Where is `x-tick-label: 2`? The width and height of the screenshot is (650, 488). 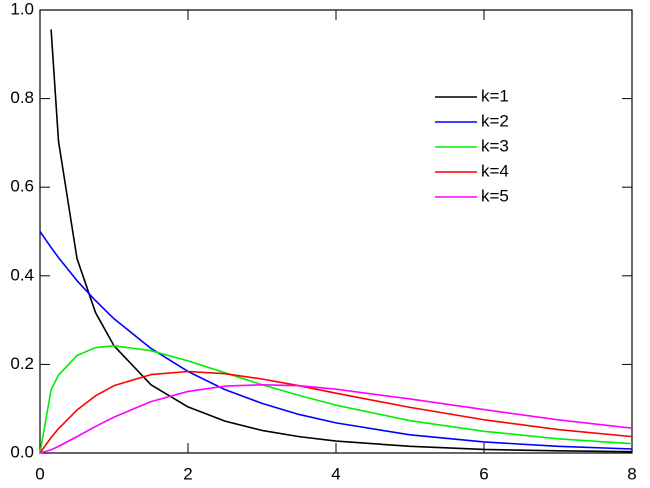
x-tick-label: 2 is located at coordinates (187, 473).